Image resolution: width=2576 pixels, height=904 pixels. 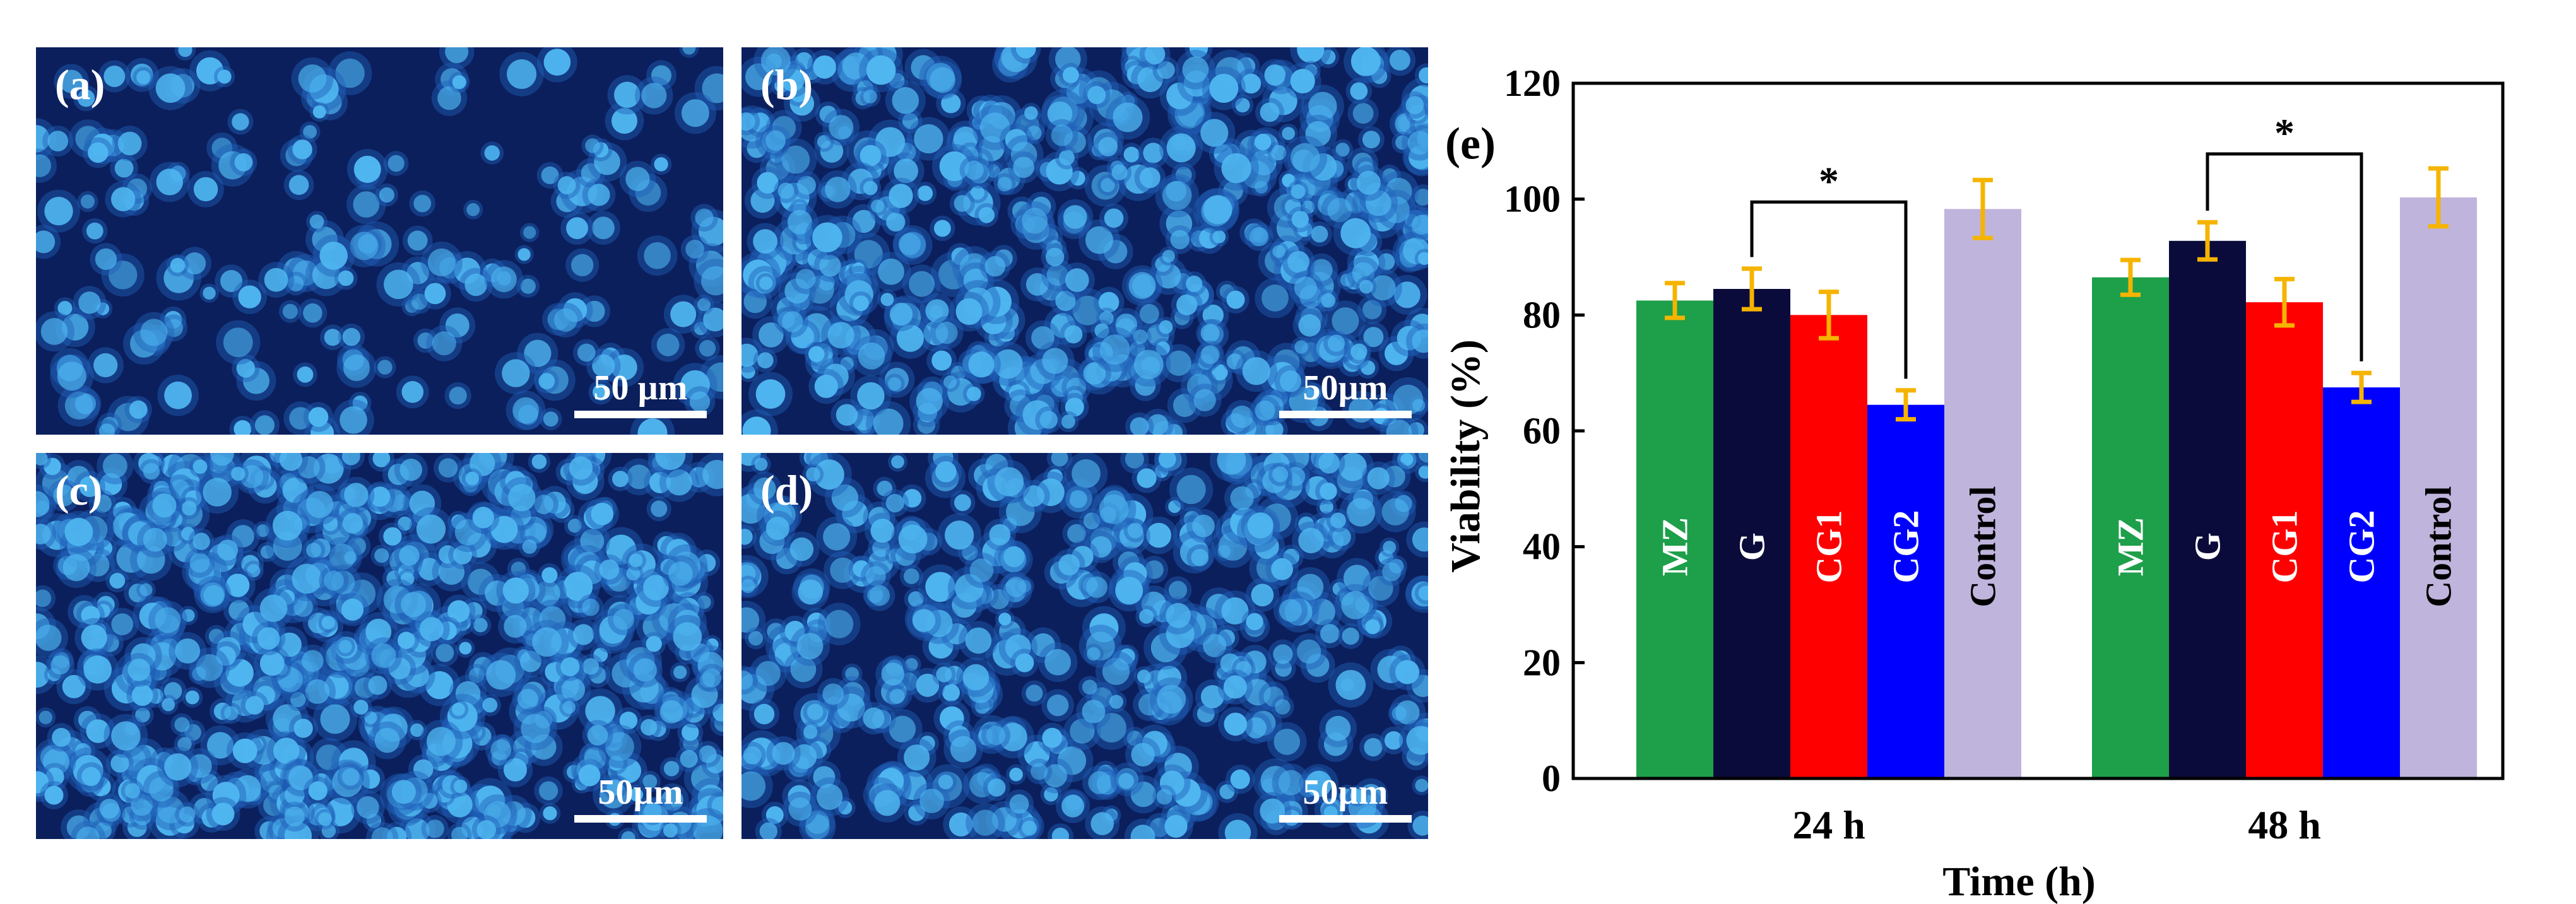 I want to click on scale-bar-label-c: 50µm, so click(x=641, y=792).